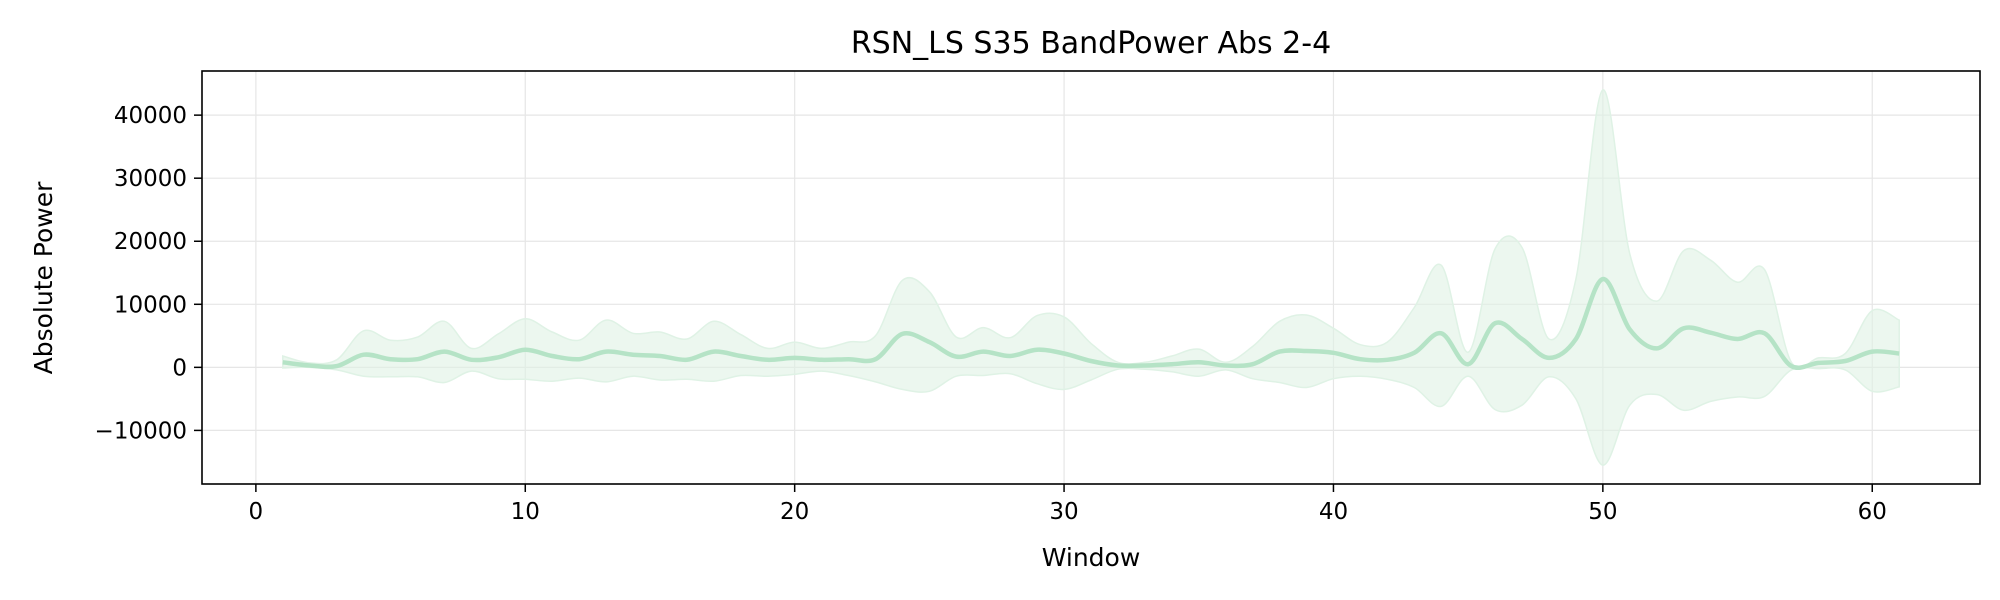  Describe the element at coordinates (150, 305) in the screenshot. I see `y-tick-label: 10000` at that location.